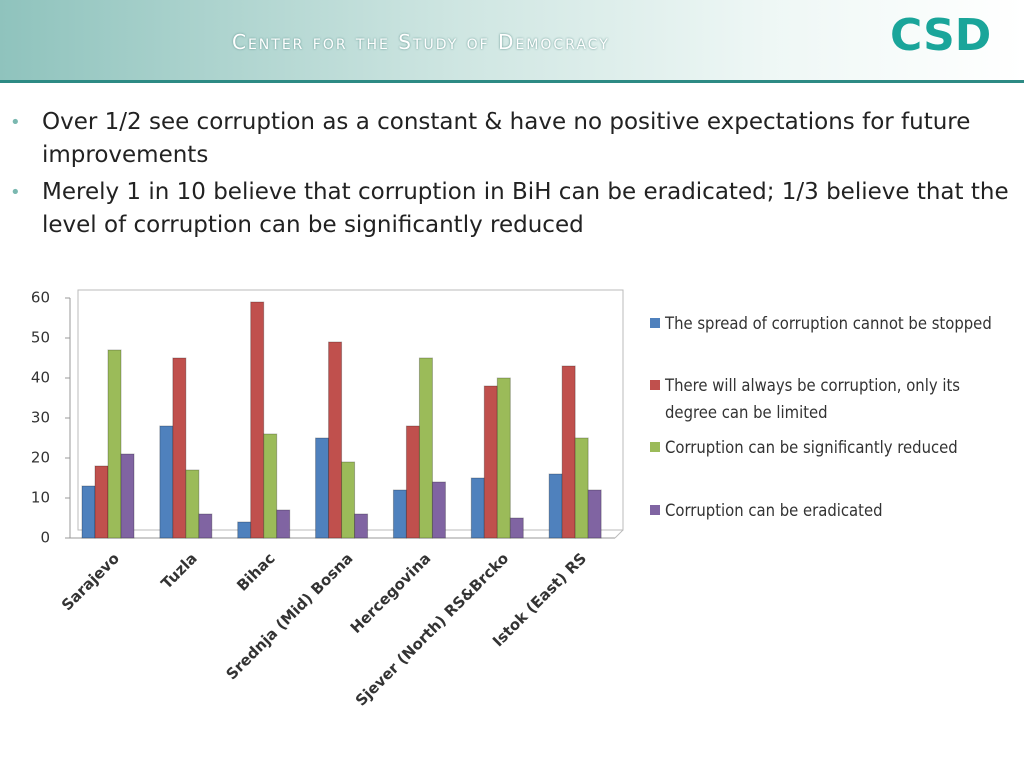  What do you see at coordinates (45, 538) in the screenshot?
I see `y-tick-label: 0` at bounding box center [45, 538].